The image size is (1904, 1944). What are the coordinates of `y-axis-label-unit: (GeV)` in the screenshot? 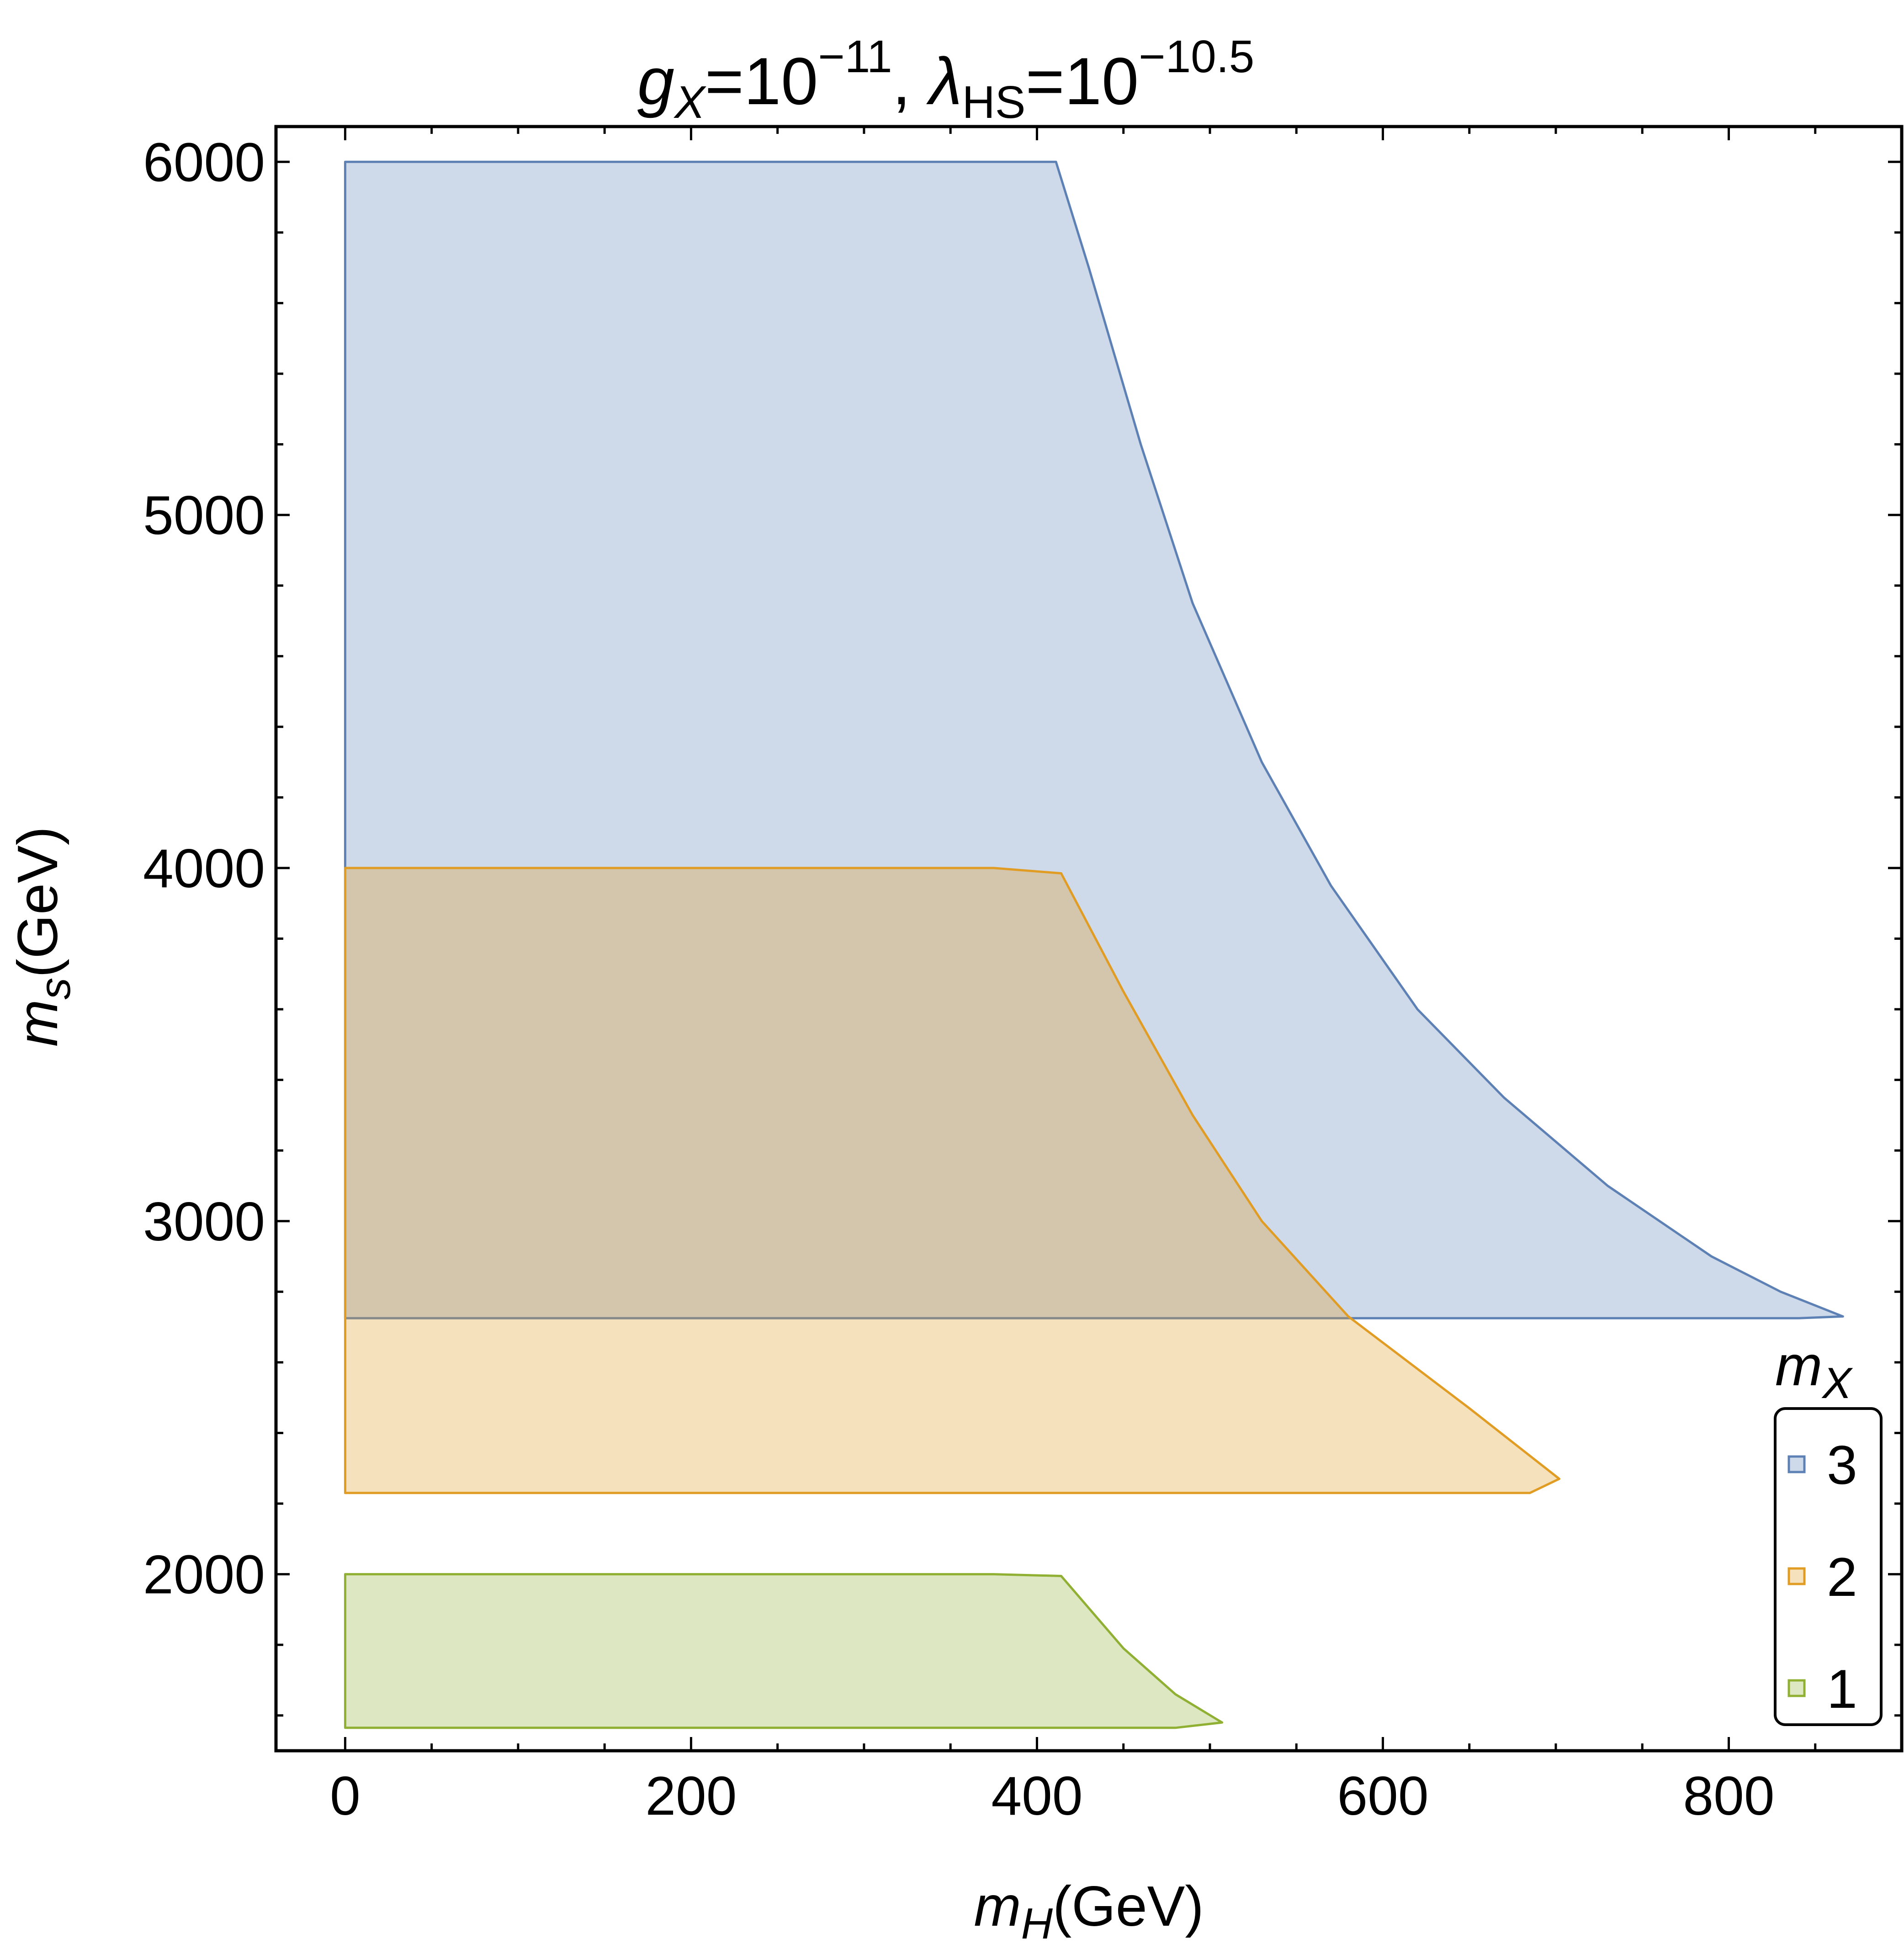 It's located at (37, 902).